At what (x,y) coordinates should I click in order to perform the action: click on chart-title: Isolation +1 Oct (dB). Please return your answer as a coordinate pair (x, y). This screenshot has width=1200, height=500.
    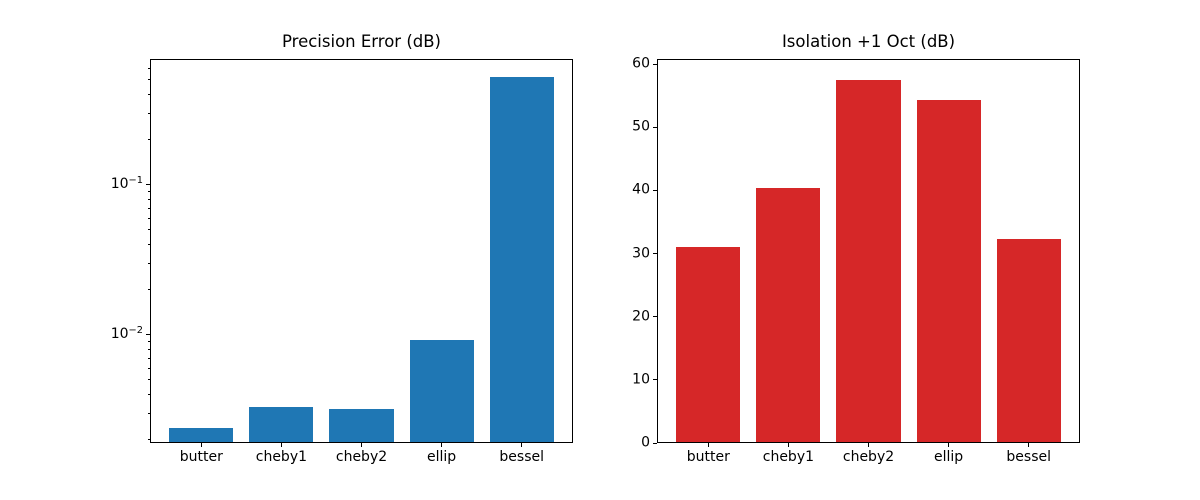
    Looking at the image, I should click on (868, 41).